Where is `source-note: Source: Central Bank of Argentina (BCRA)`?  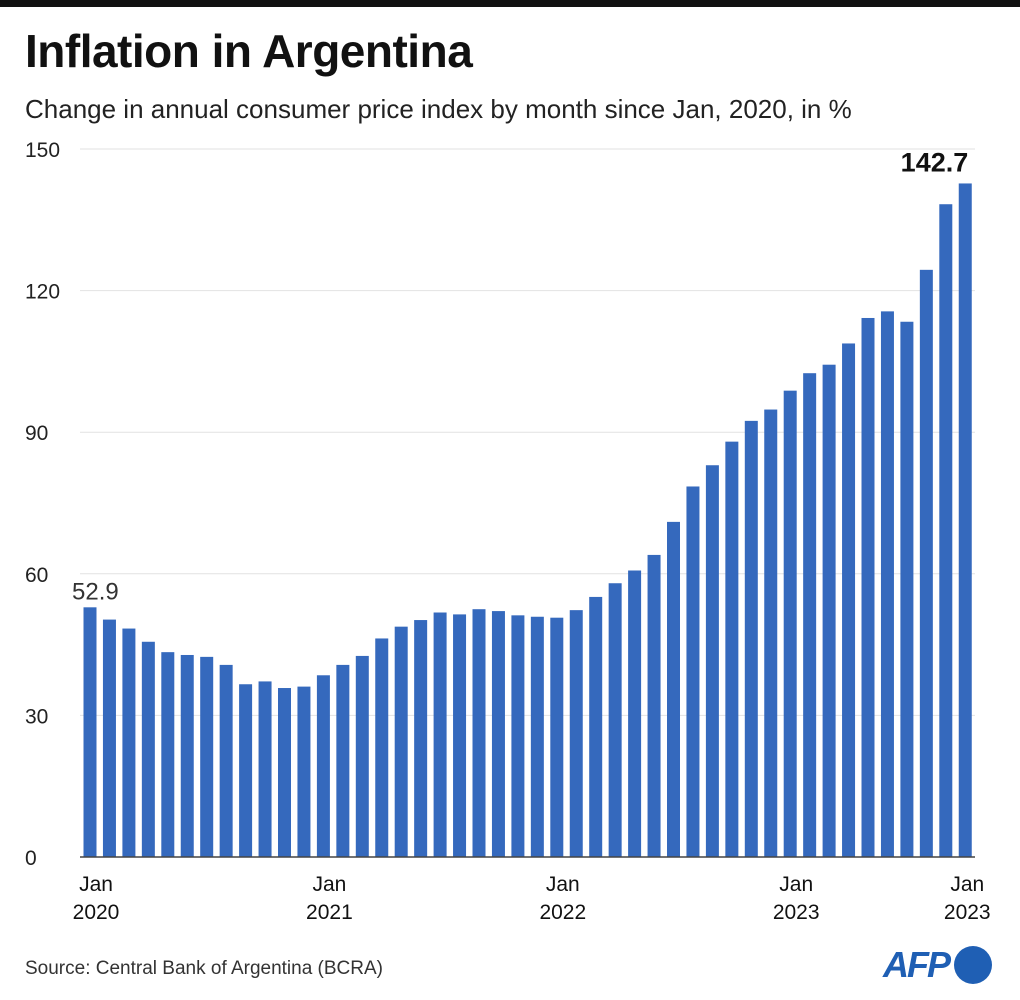
source-note: Source: Central Bank of Argentina (BCRA) is located at coordinates (204, 968).